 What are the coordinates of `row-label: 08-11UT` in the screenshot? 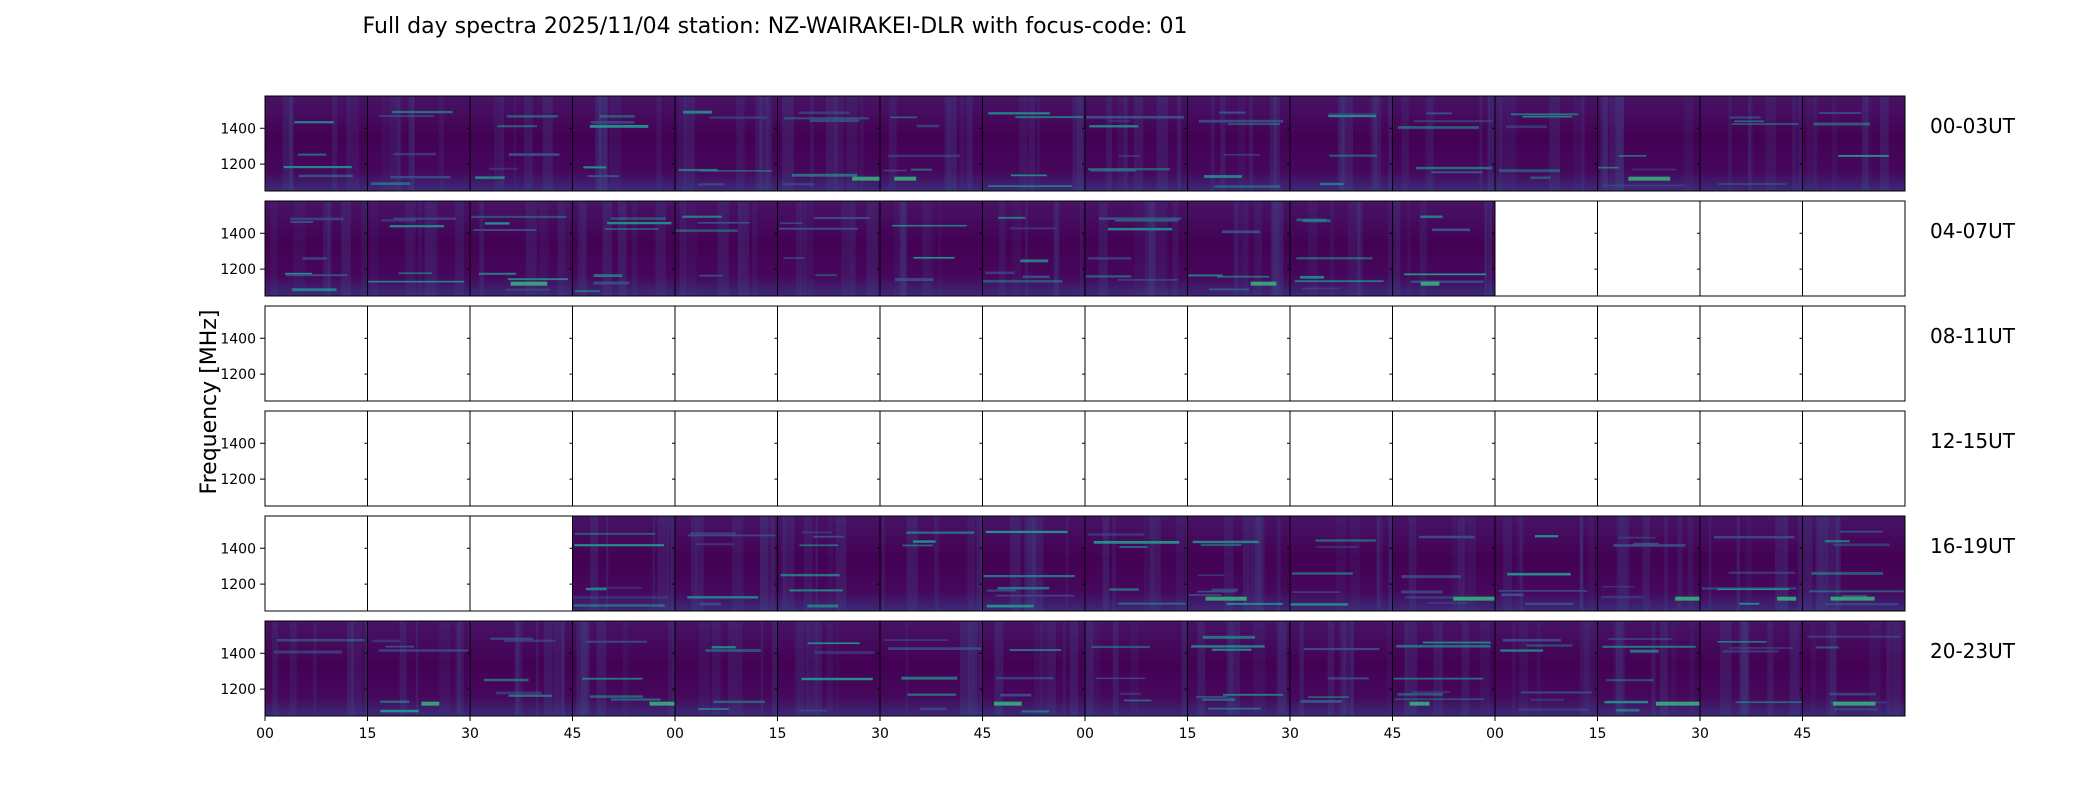 It's located at (1973, 336).